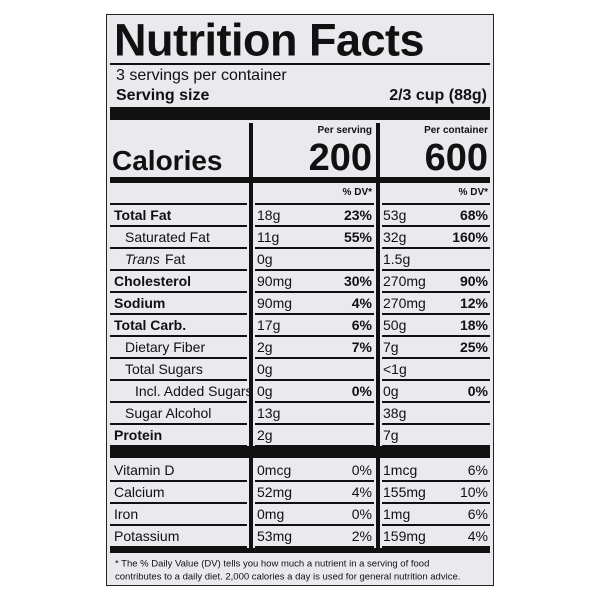 The height and width of the screenshot is (600, 600). Describe the element at coordinates (361, 347) in the screenshot. I see `daily-value: 7%` at that location.